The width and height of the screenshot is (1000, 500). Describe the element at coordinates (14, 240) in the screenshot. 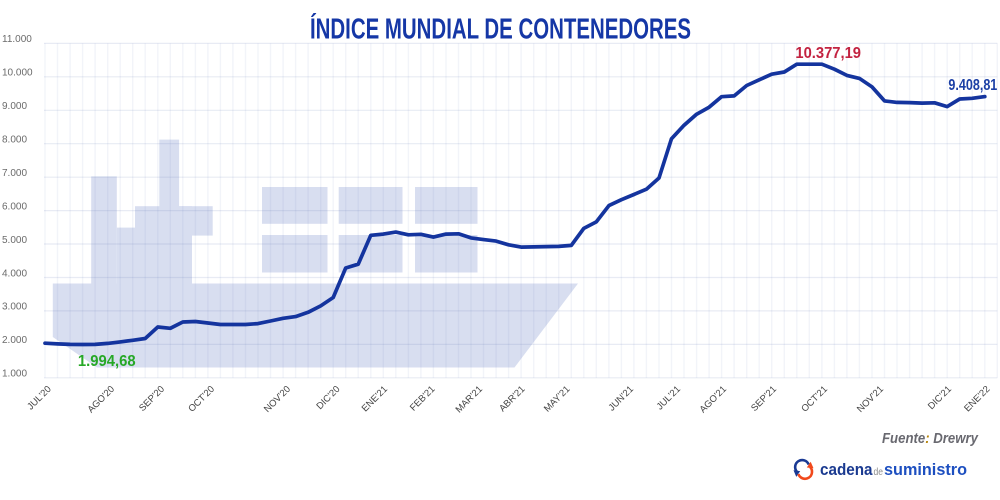

I see `svg-text: 5.000` at that location.